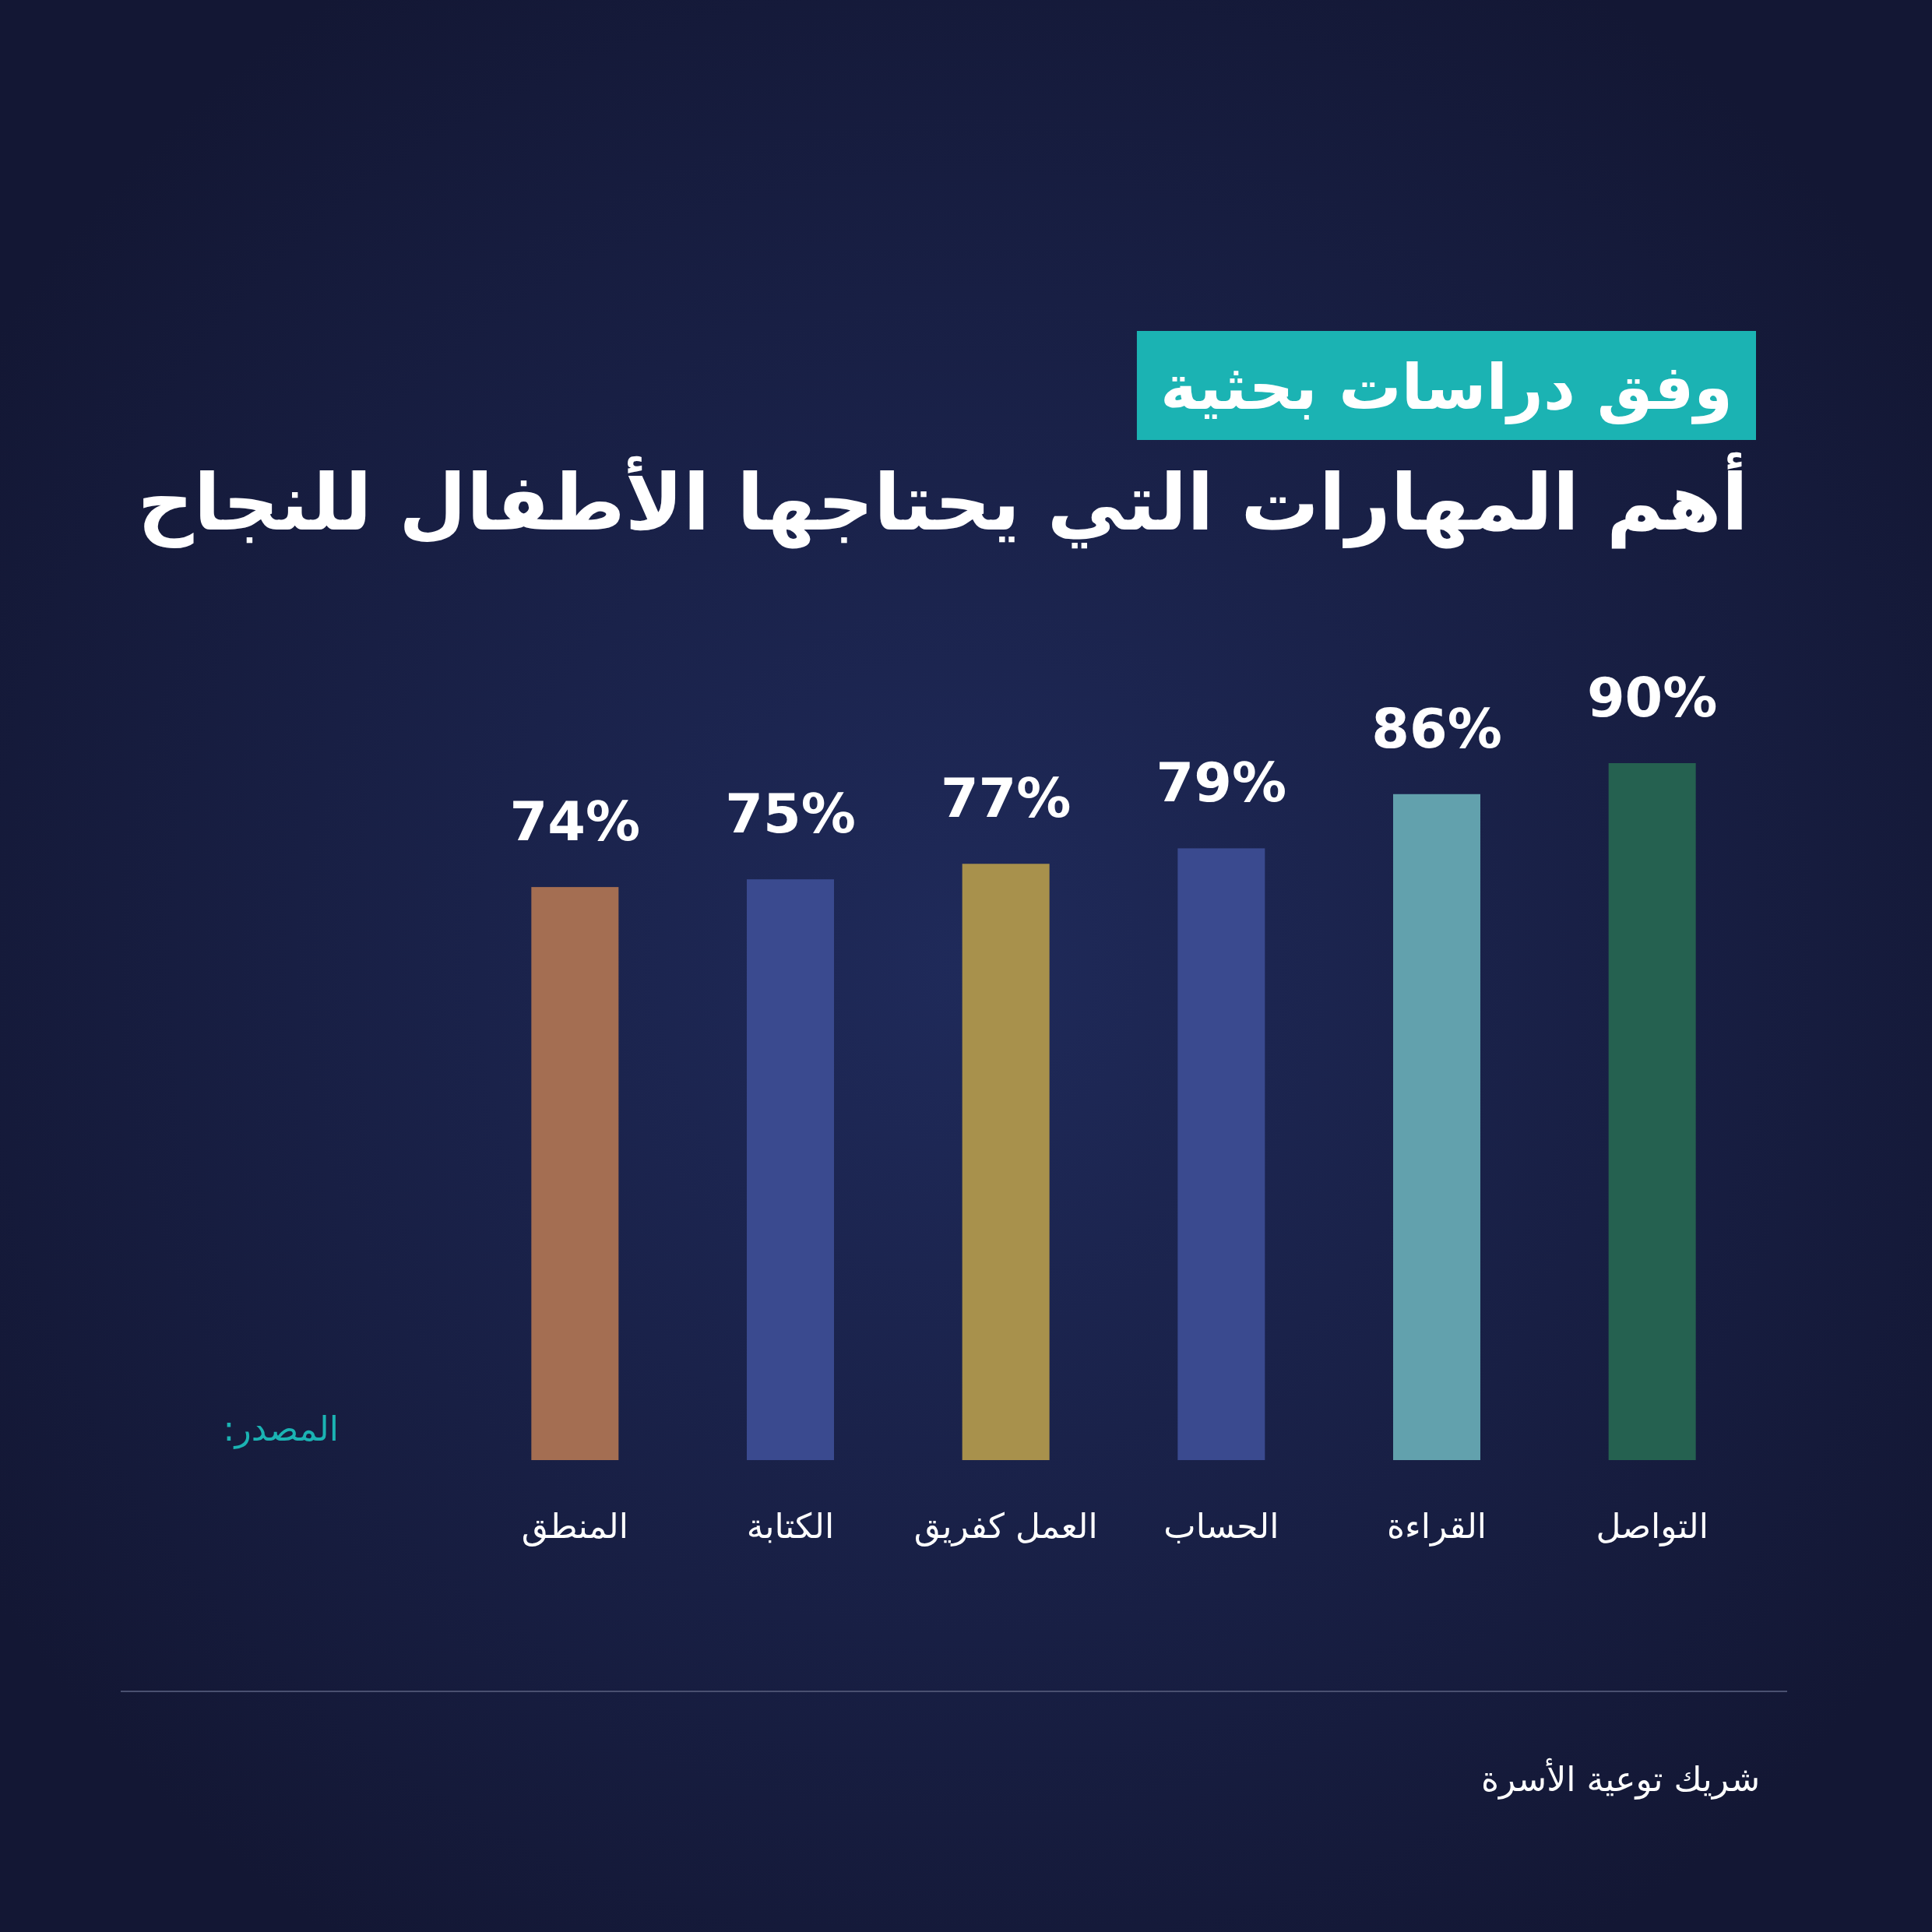 This screenshot has width=1932, height=1932. Describe the element at coordinates (281, 1429) in the screenshot. I see `text: المصدر:` at that location.